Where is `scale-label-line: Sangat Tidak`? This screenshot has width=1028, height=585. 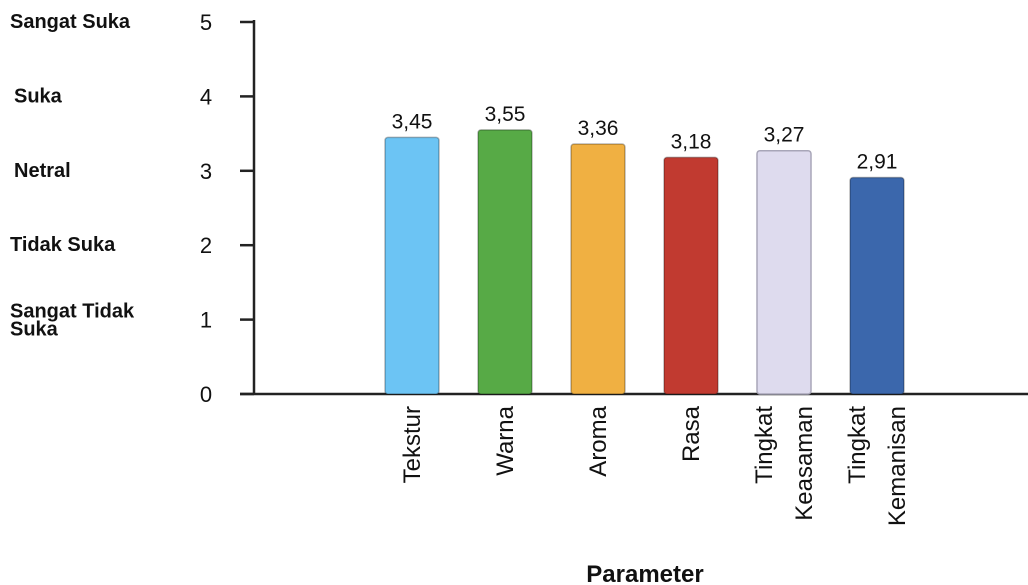
scale-label-line: Sangat Tidak is located at coordinates (72, 312).